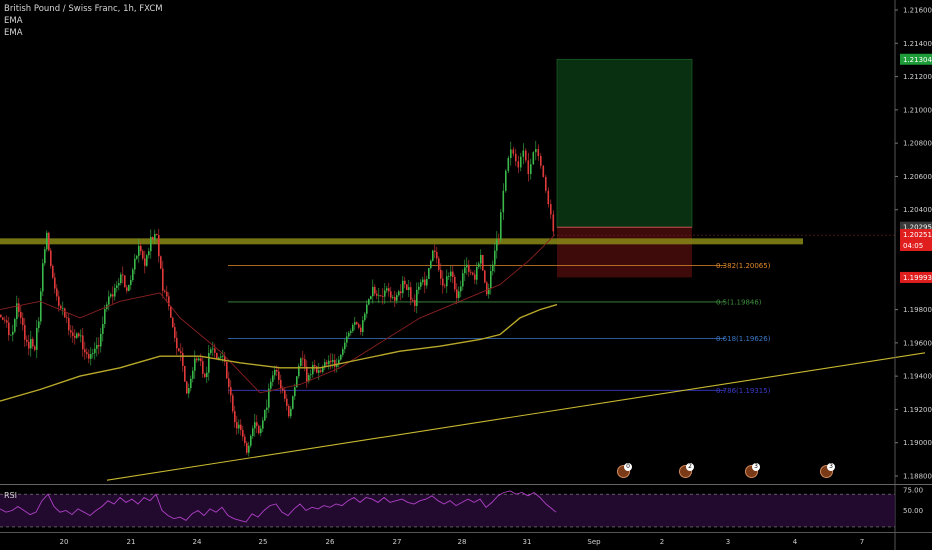  What do you see at coordinates (916, 277) in the screenshot?
I see `price-tag-bg` at bounding box center [916, 277].